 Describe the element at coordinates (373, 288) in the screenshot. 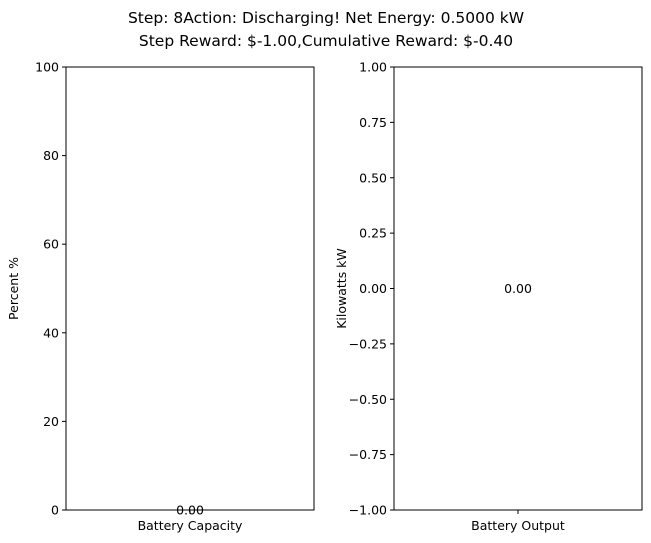

I see `output-ytick-label: 0.00` at that location.